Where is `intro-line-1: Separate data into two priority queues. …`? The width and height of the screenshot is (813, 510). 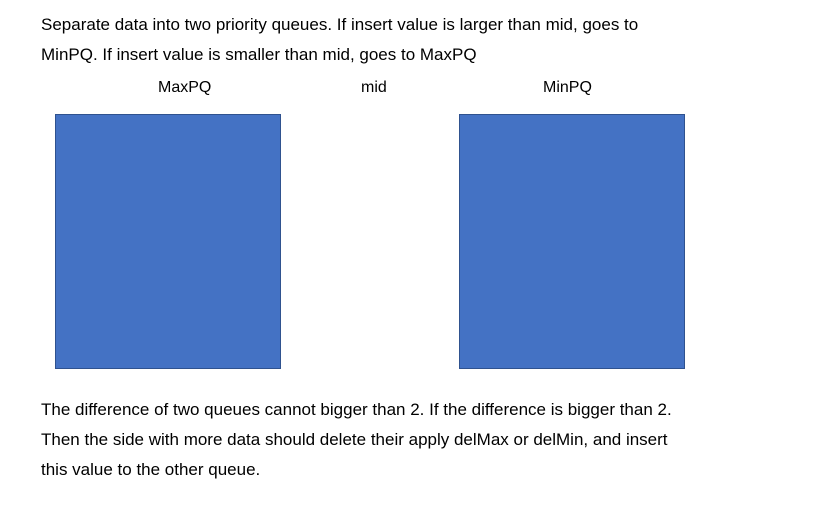
intro-line-1: Separate data into two priority queues. … is located at coordinates (340, 24).